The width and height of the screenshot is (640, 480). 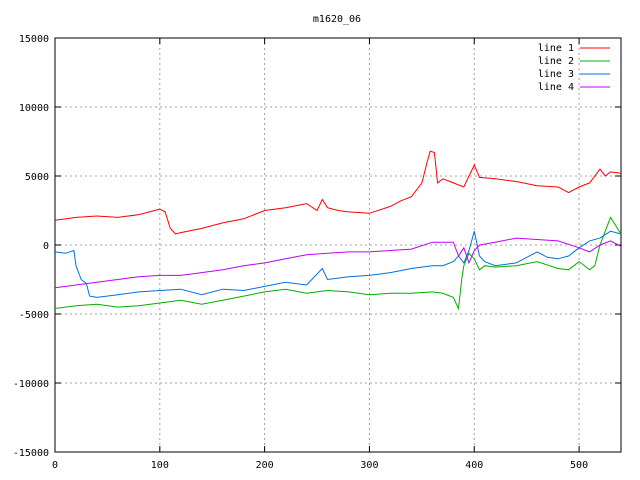 I want to click on legend: line 1 line 2 line 3 line 4, so click(x=574, y=68).